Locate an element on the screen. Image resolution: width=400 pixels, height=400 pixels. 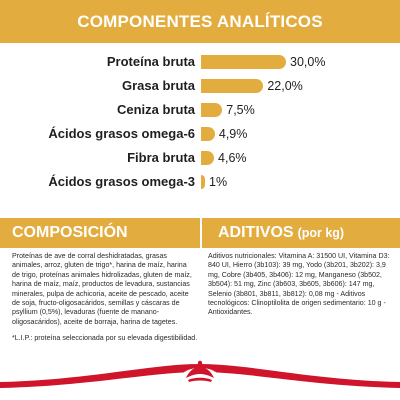
chart-value-label: 4,6% is located at coordinates (232, 158).